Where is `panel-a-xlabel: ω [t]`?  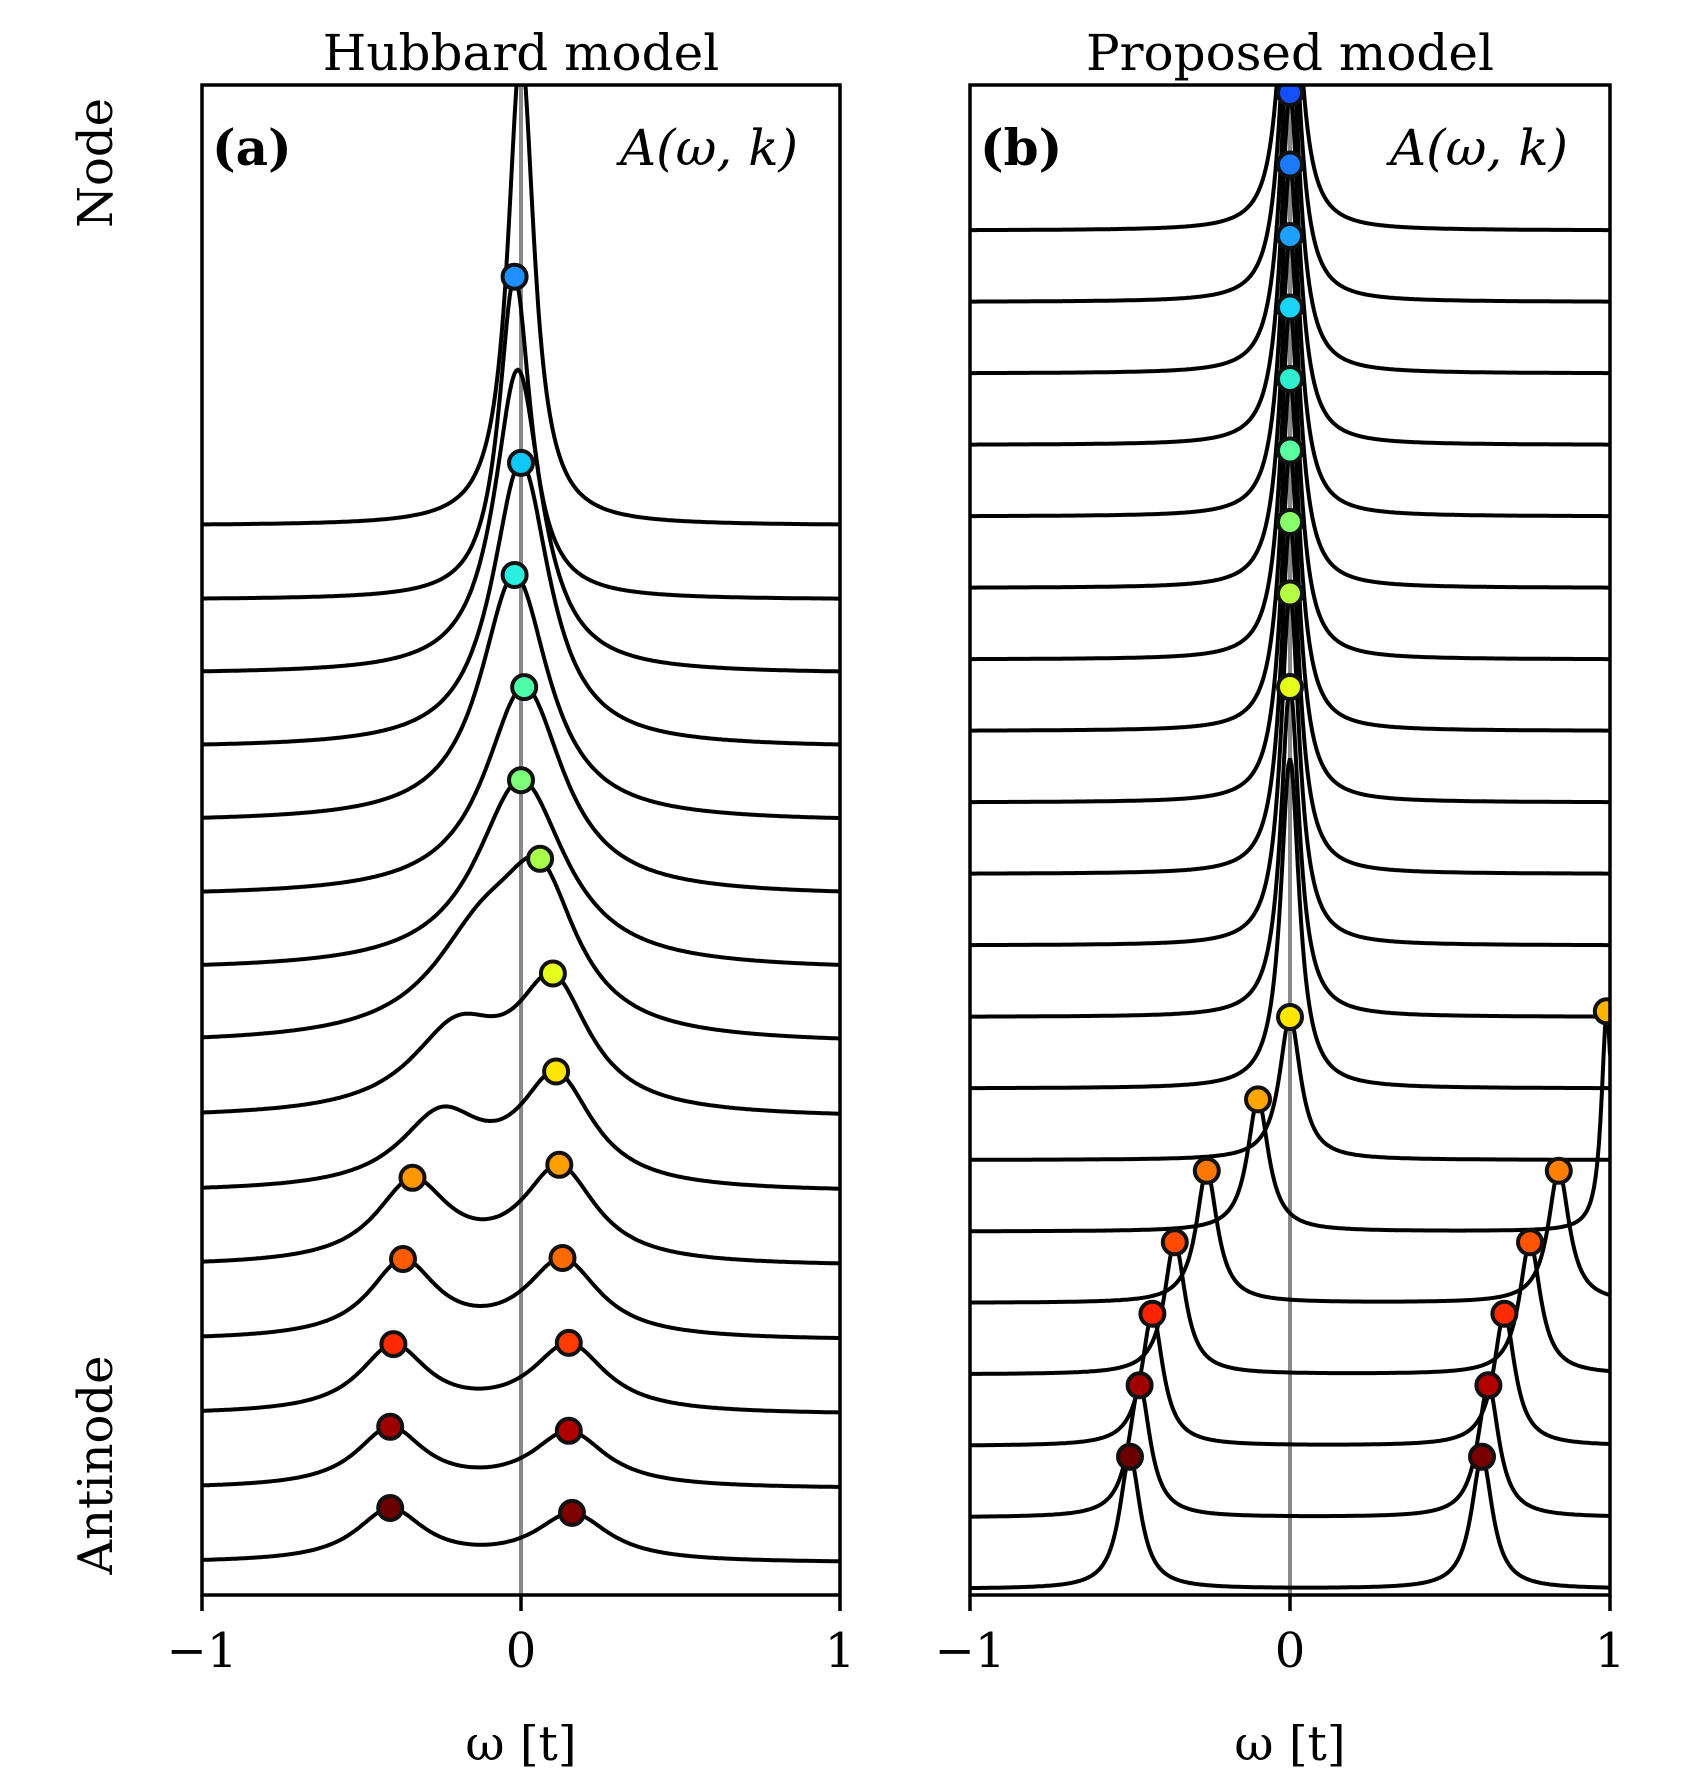 panel-a-xlabel: ω [t] is located at coordinates (520, 1743).